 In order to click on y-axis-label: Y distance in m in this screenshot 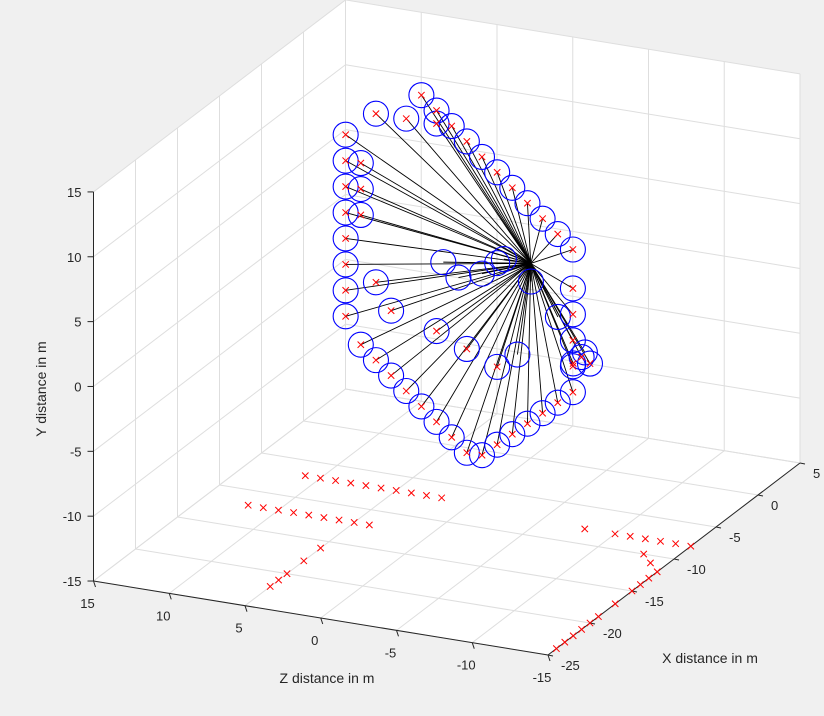, I will do `click(41, 388)`.